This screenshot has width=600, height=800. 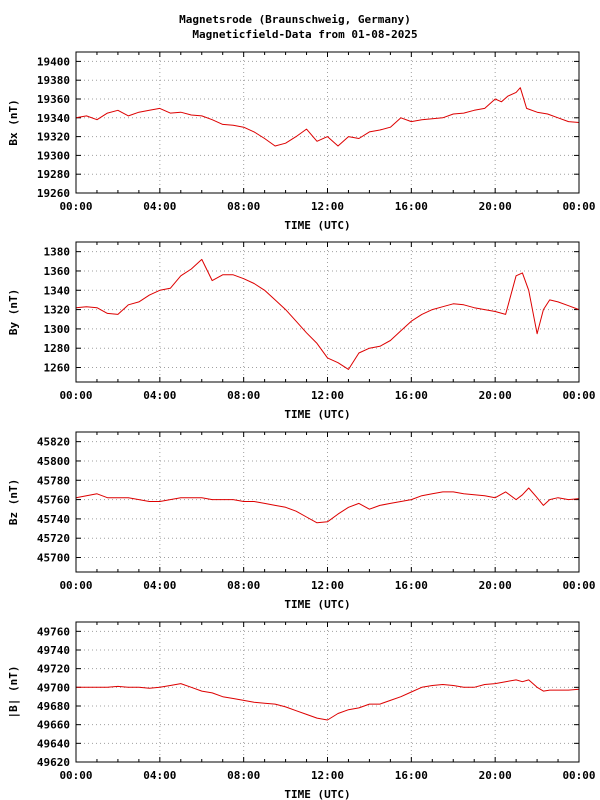 I want to click on y-tick-label: 49760, so click(x=53, y=631).